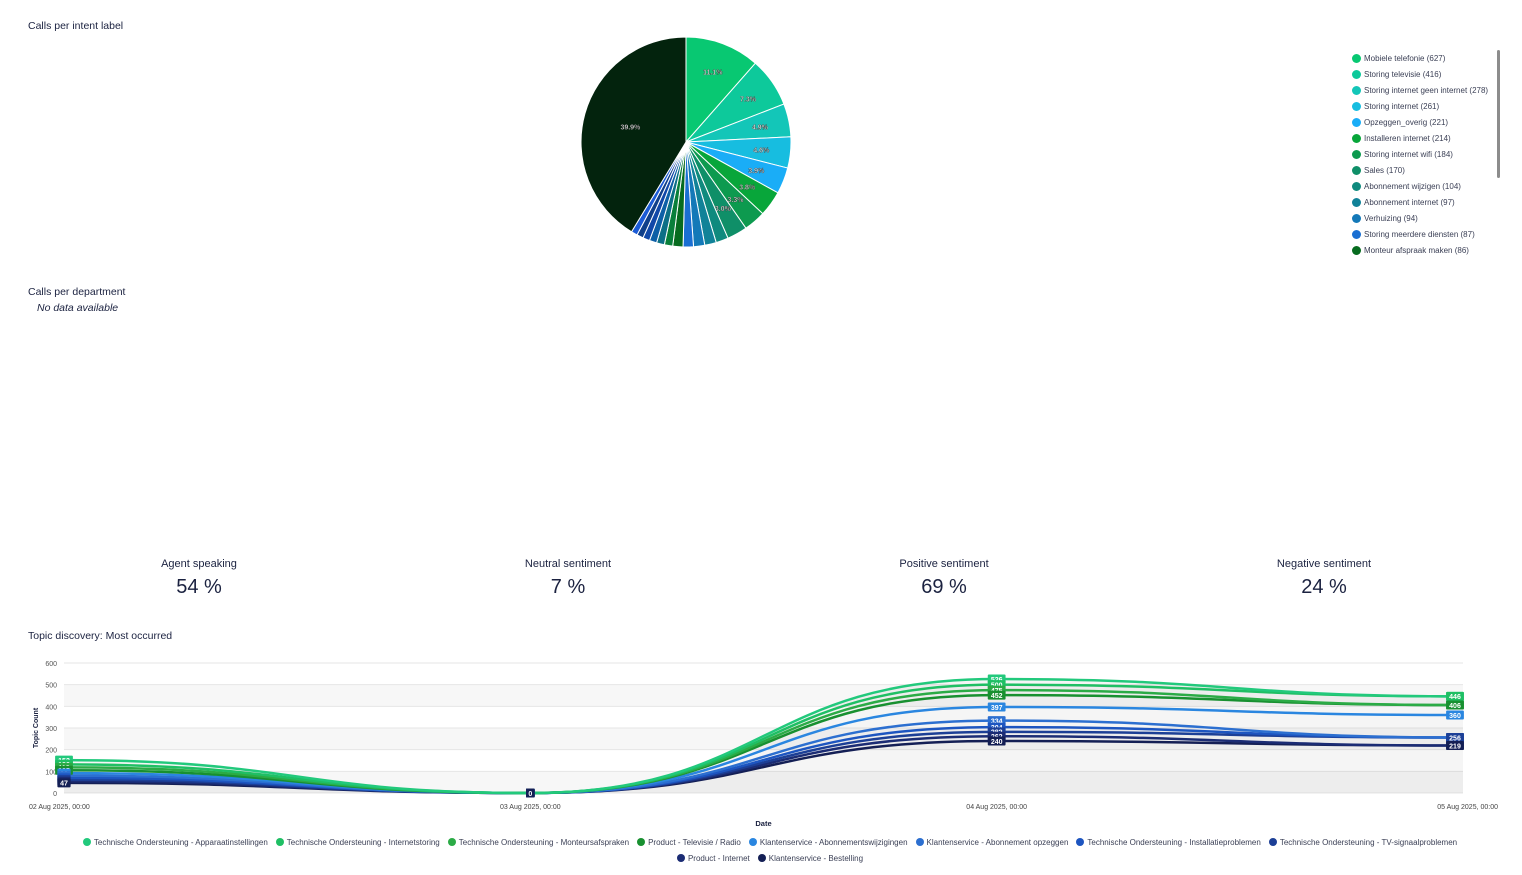 Image resolution: width=1522 pixels, height=875 pixels. I want to click on data-label: 256, so click(1455, 737).